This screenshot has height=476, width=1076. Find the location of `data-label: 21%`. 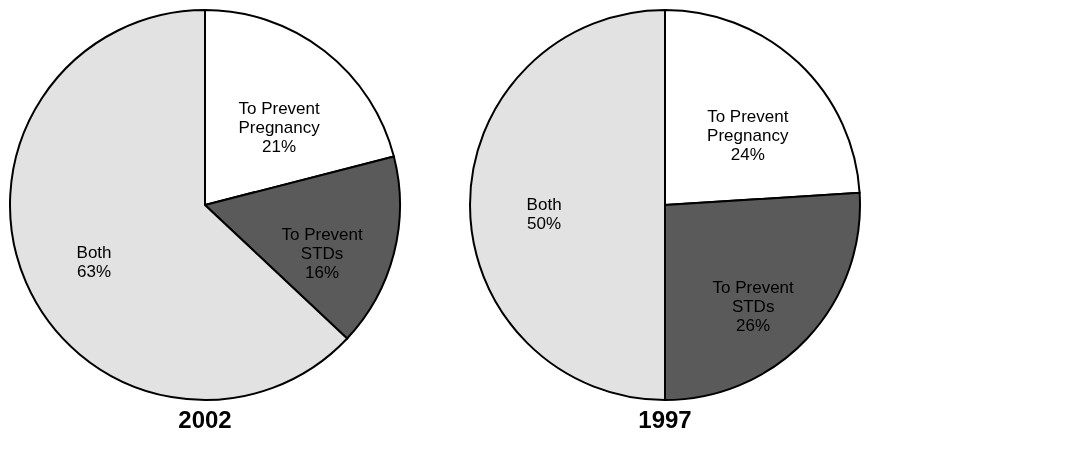

data-label: 21% is located at coordinates (279, 147).